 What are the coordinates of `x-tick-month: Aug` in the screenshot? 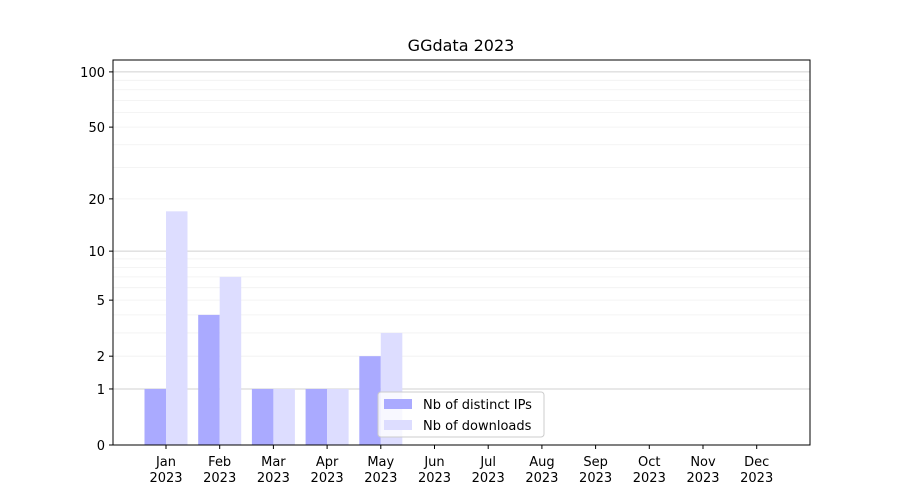 It's located at (541, 462).